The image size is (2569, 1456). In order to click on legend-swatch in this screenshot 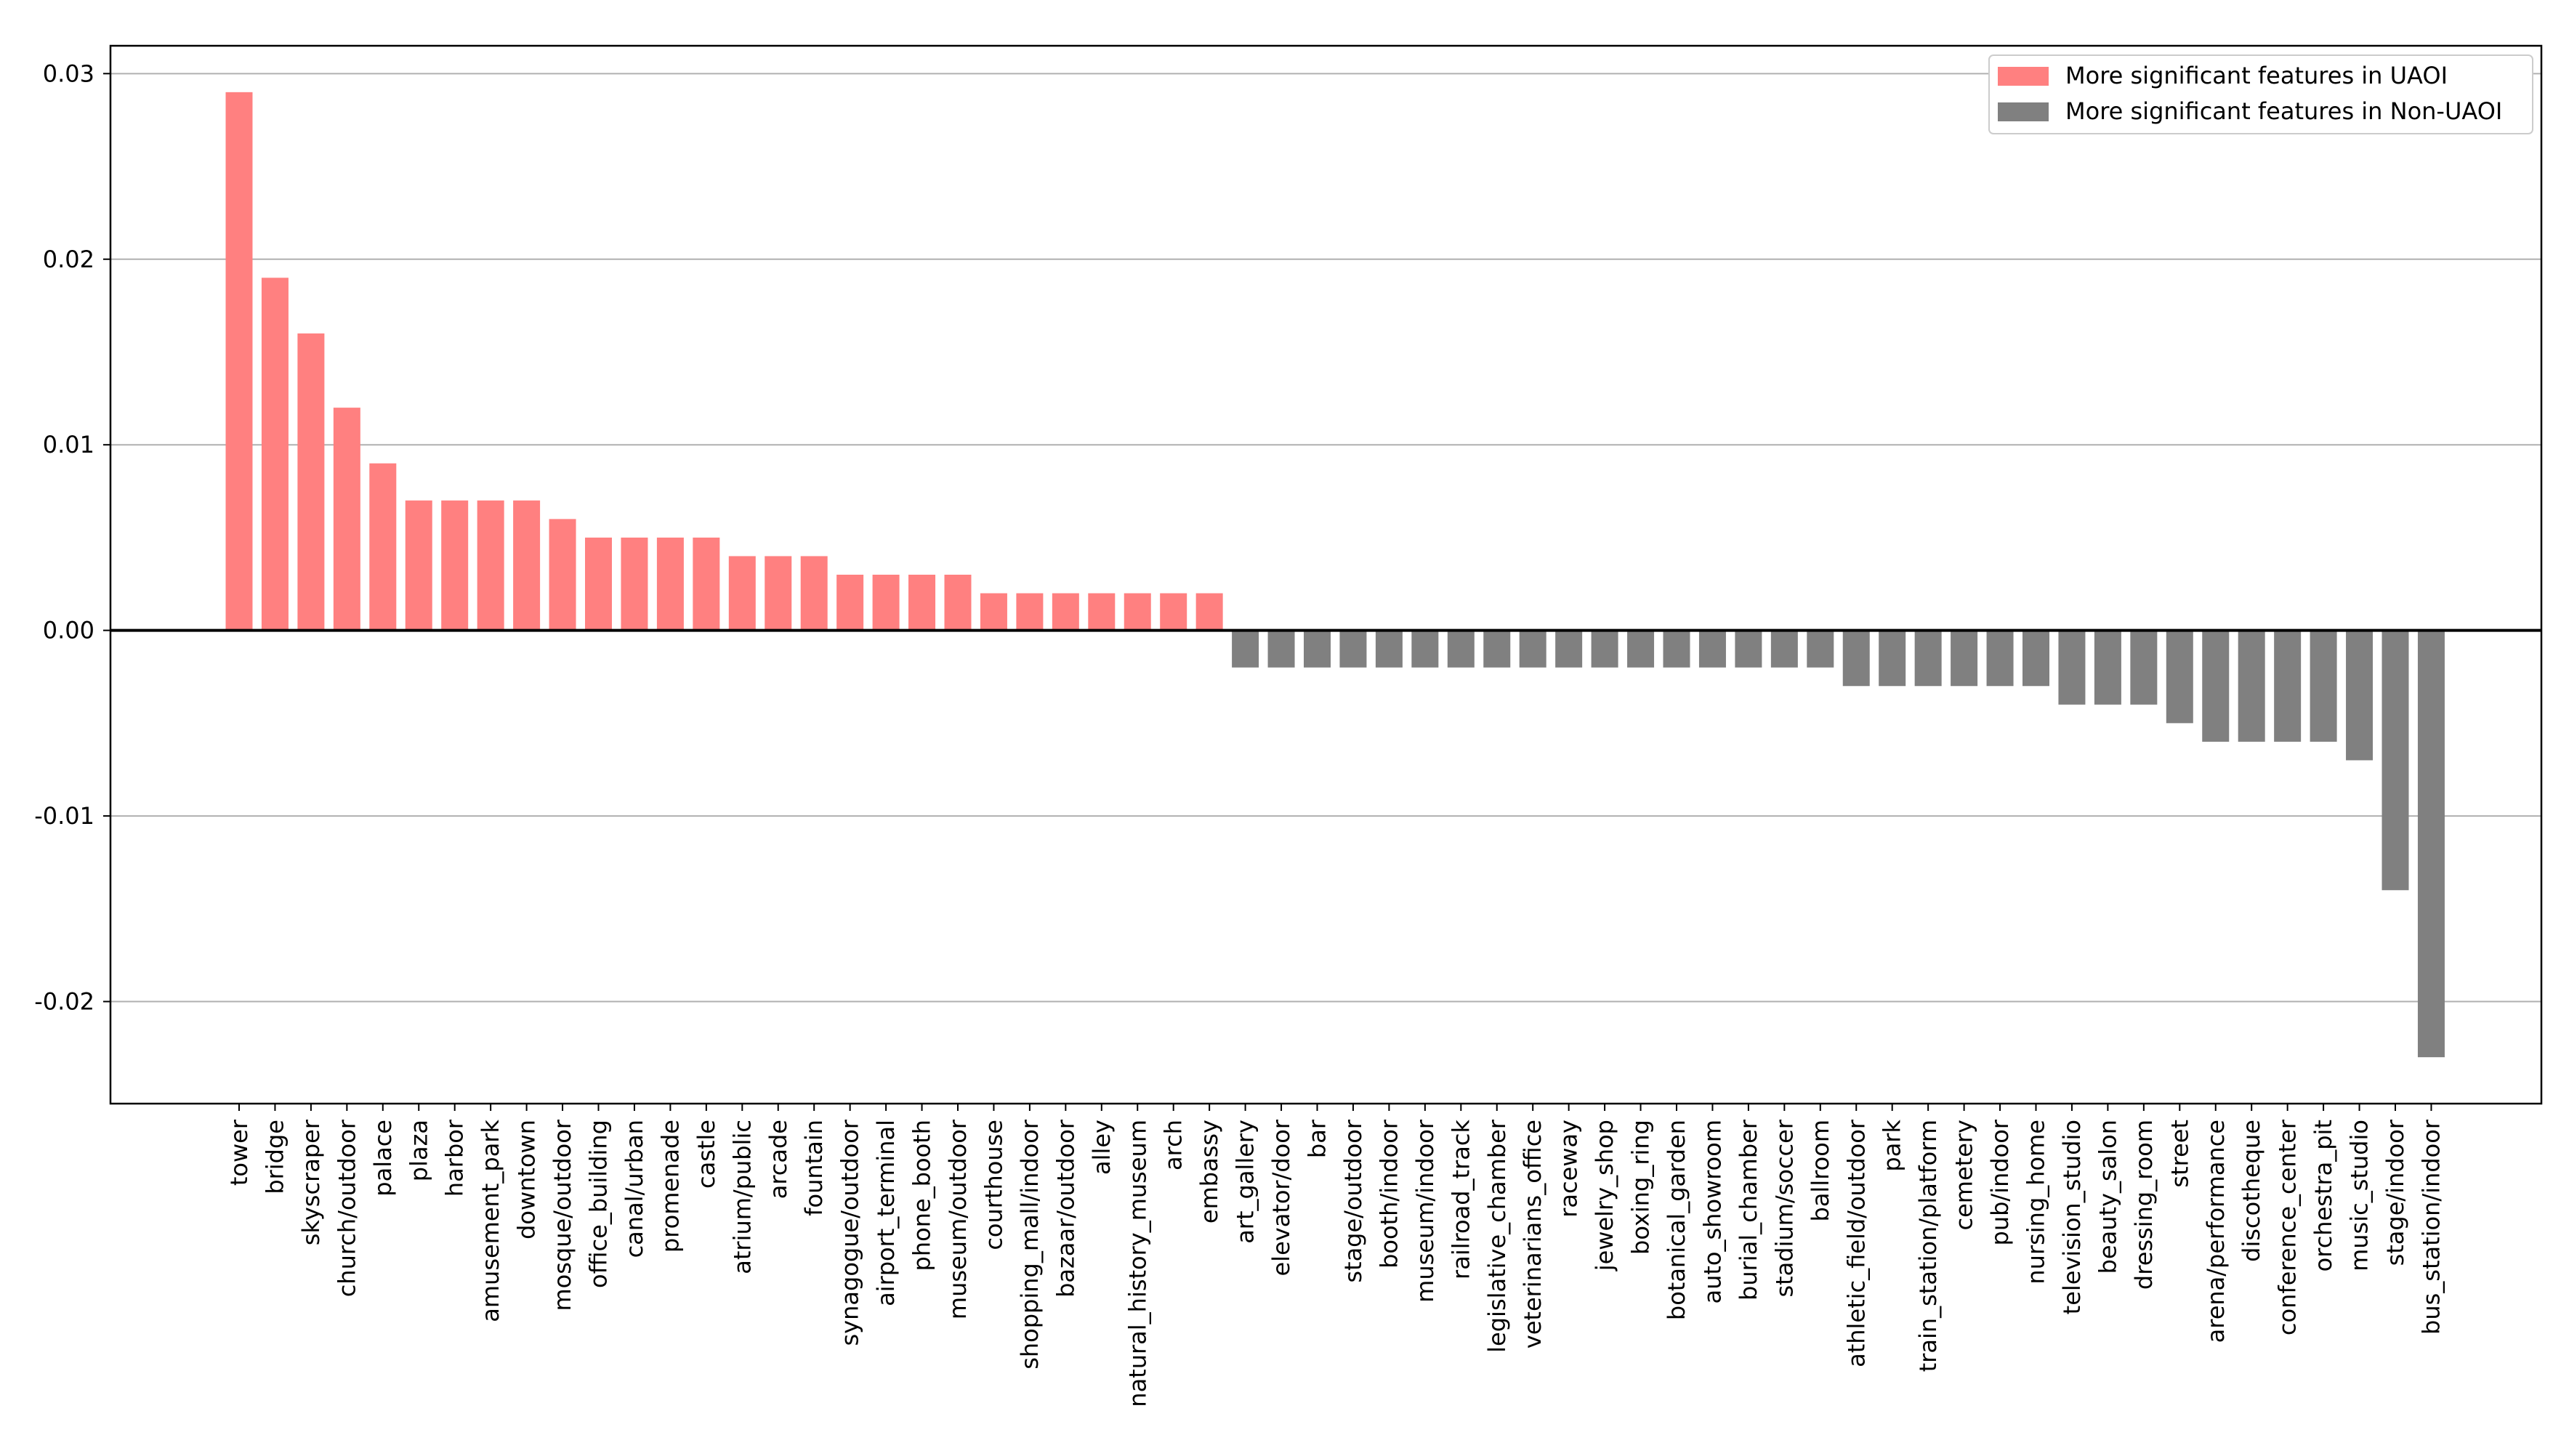, I will do `click(2023, 76)`.